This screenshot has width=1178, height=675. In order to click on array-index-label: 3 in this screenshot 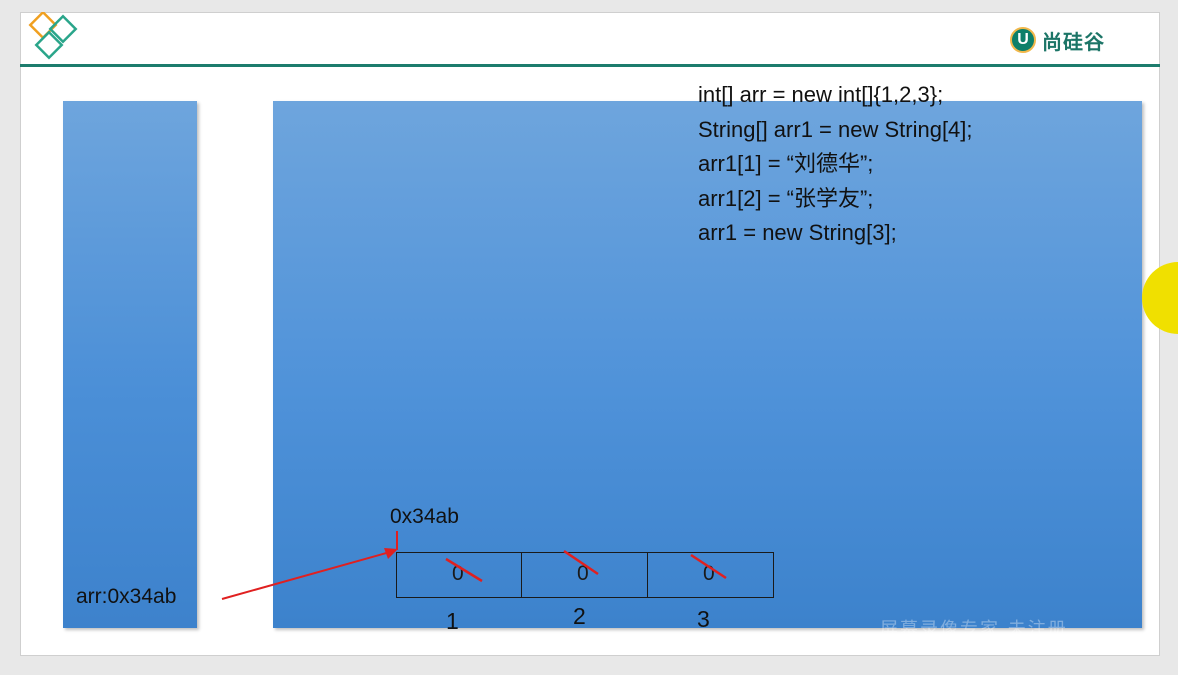, I will do `click(703, 619)`.